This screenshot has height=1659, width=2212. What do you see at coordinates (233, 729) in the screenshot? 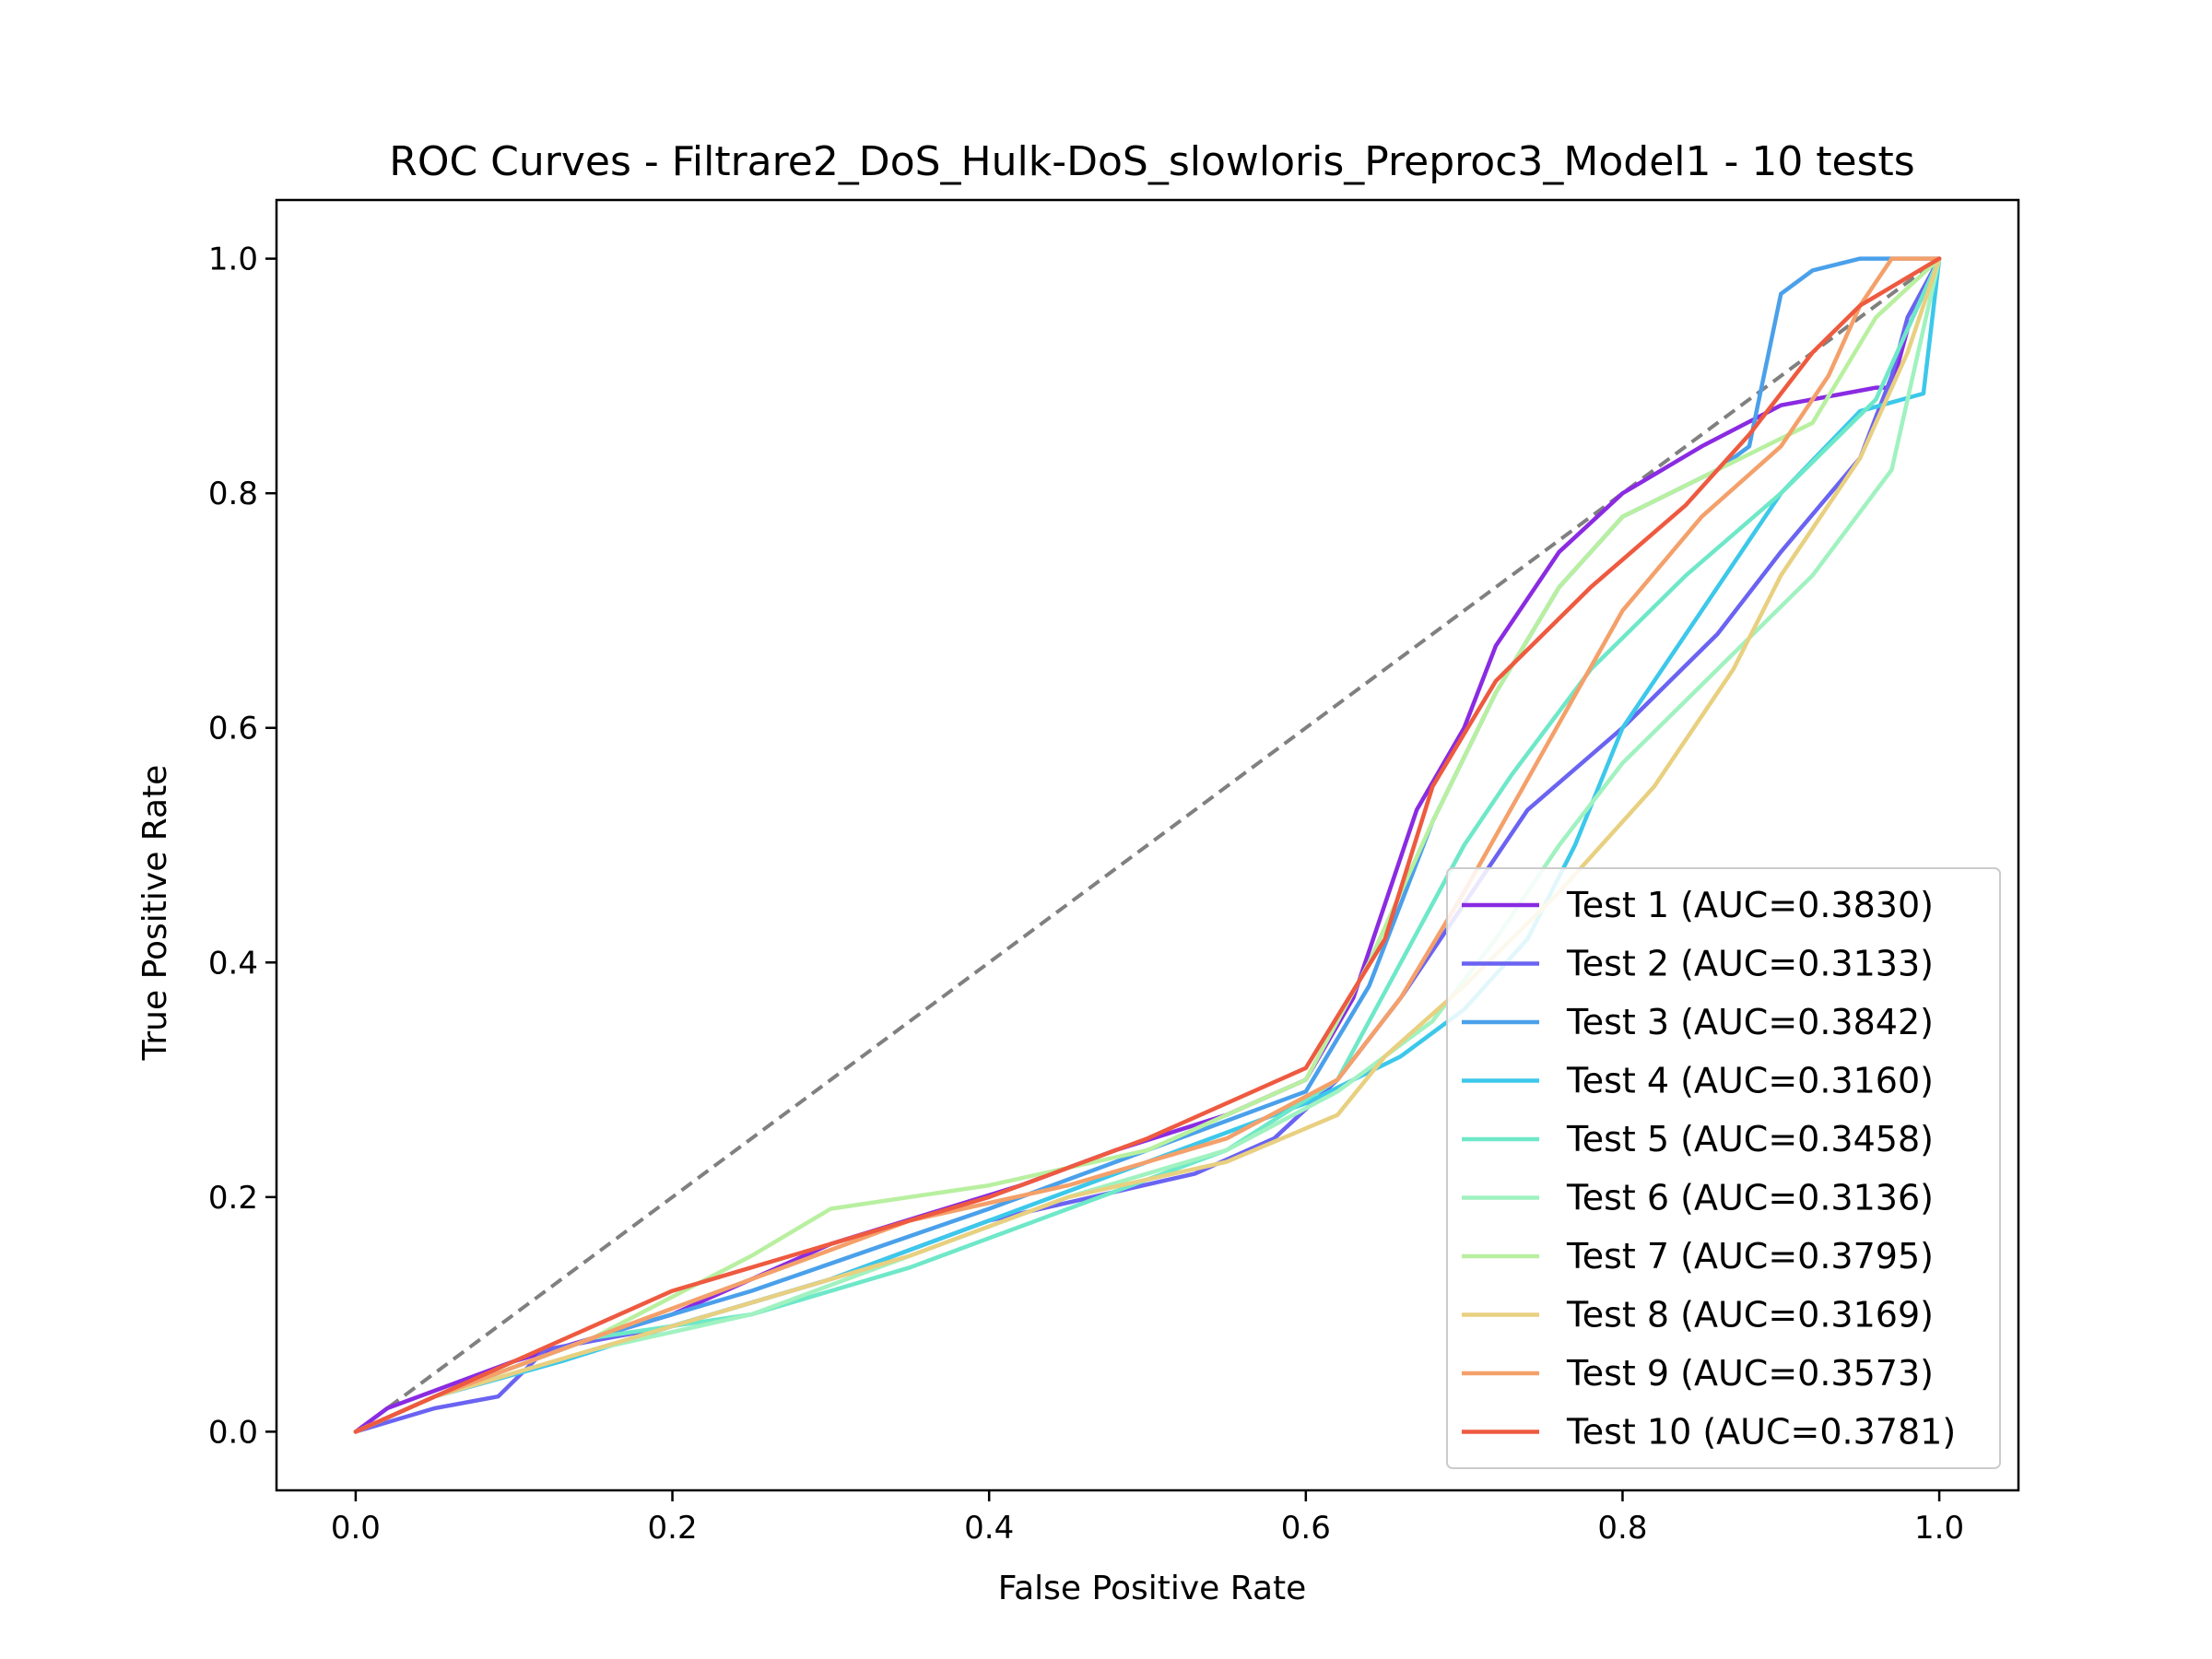
I see `y-tick-label: 0.6` at bounding box center [233, 729].